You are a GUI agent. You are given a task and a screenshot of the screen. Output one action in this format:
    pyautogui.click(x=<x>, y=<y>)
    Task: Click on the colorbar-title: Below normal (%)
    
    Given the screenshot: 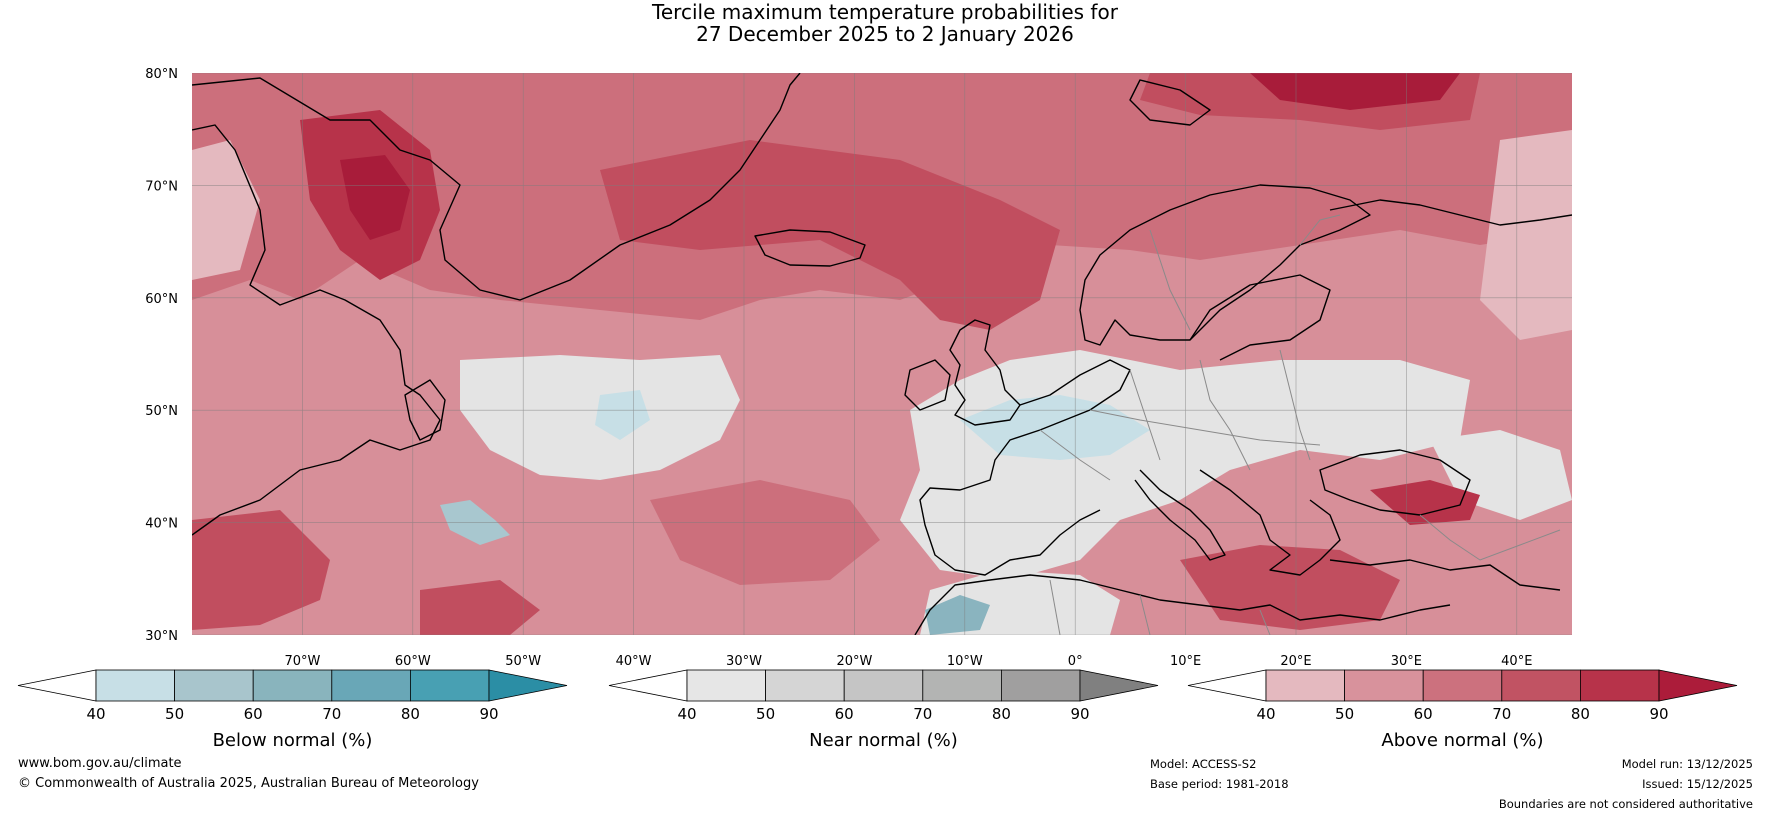 What is the action you would take?
    pyautogui.click(x=293, y=740)
    